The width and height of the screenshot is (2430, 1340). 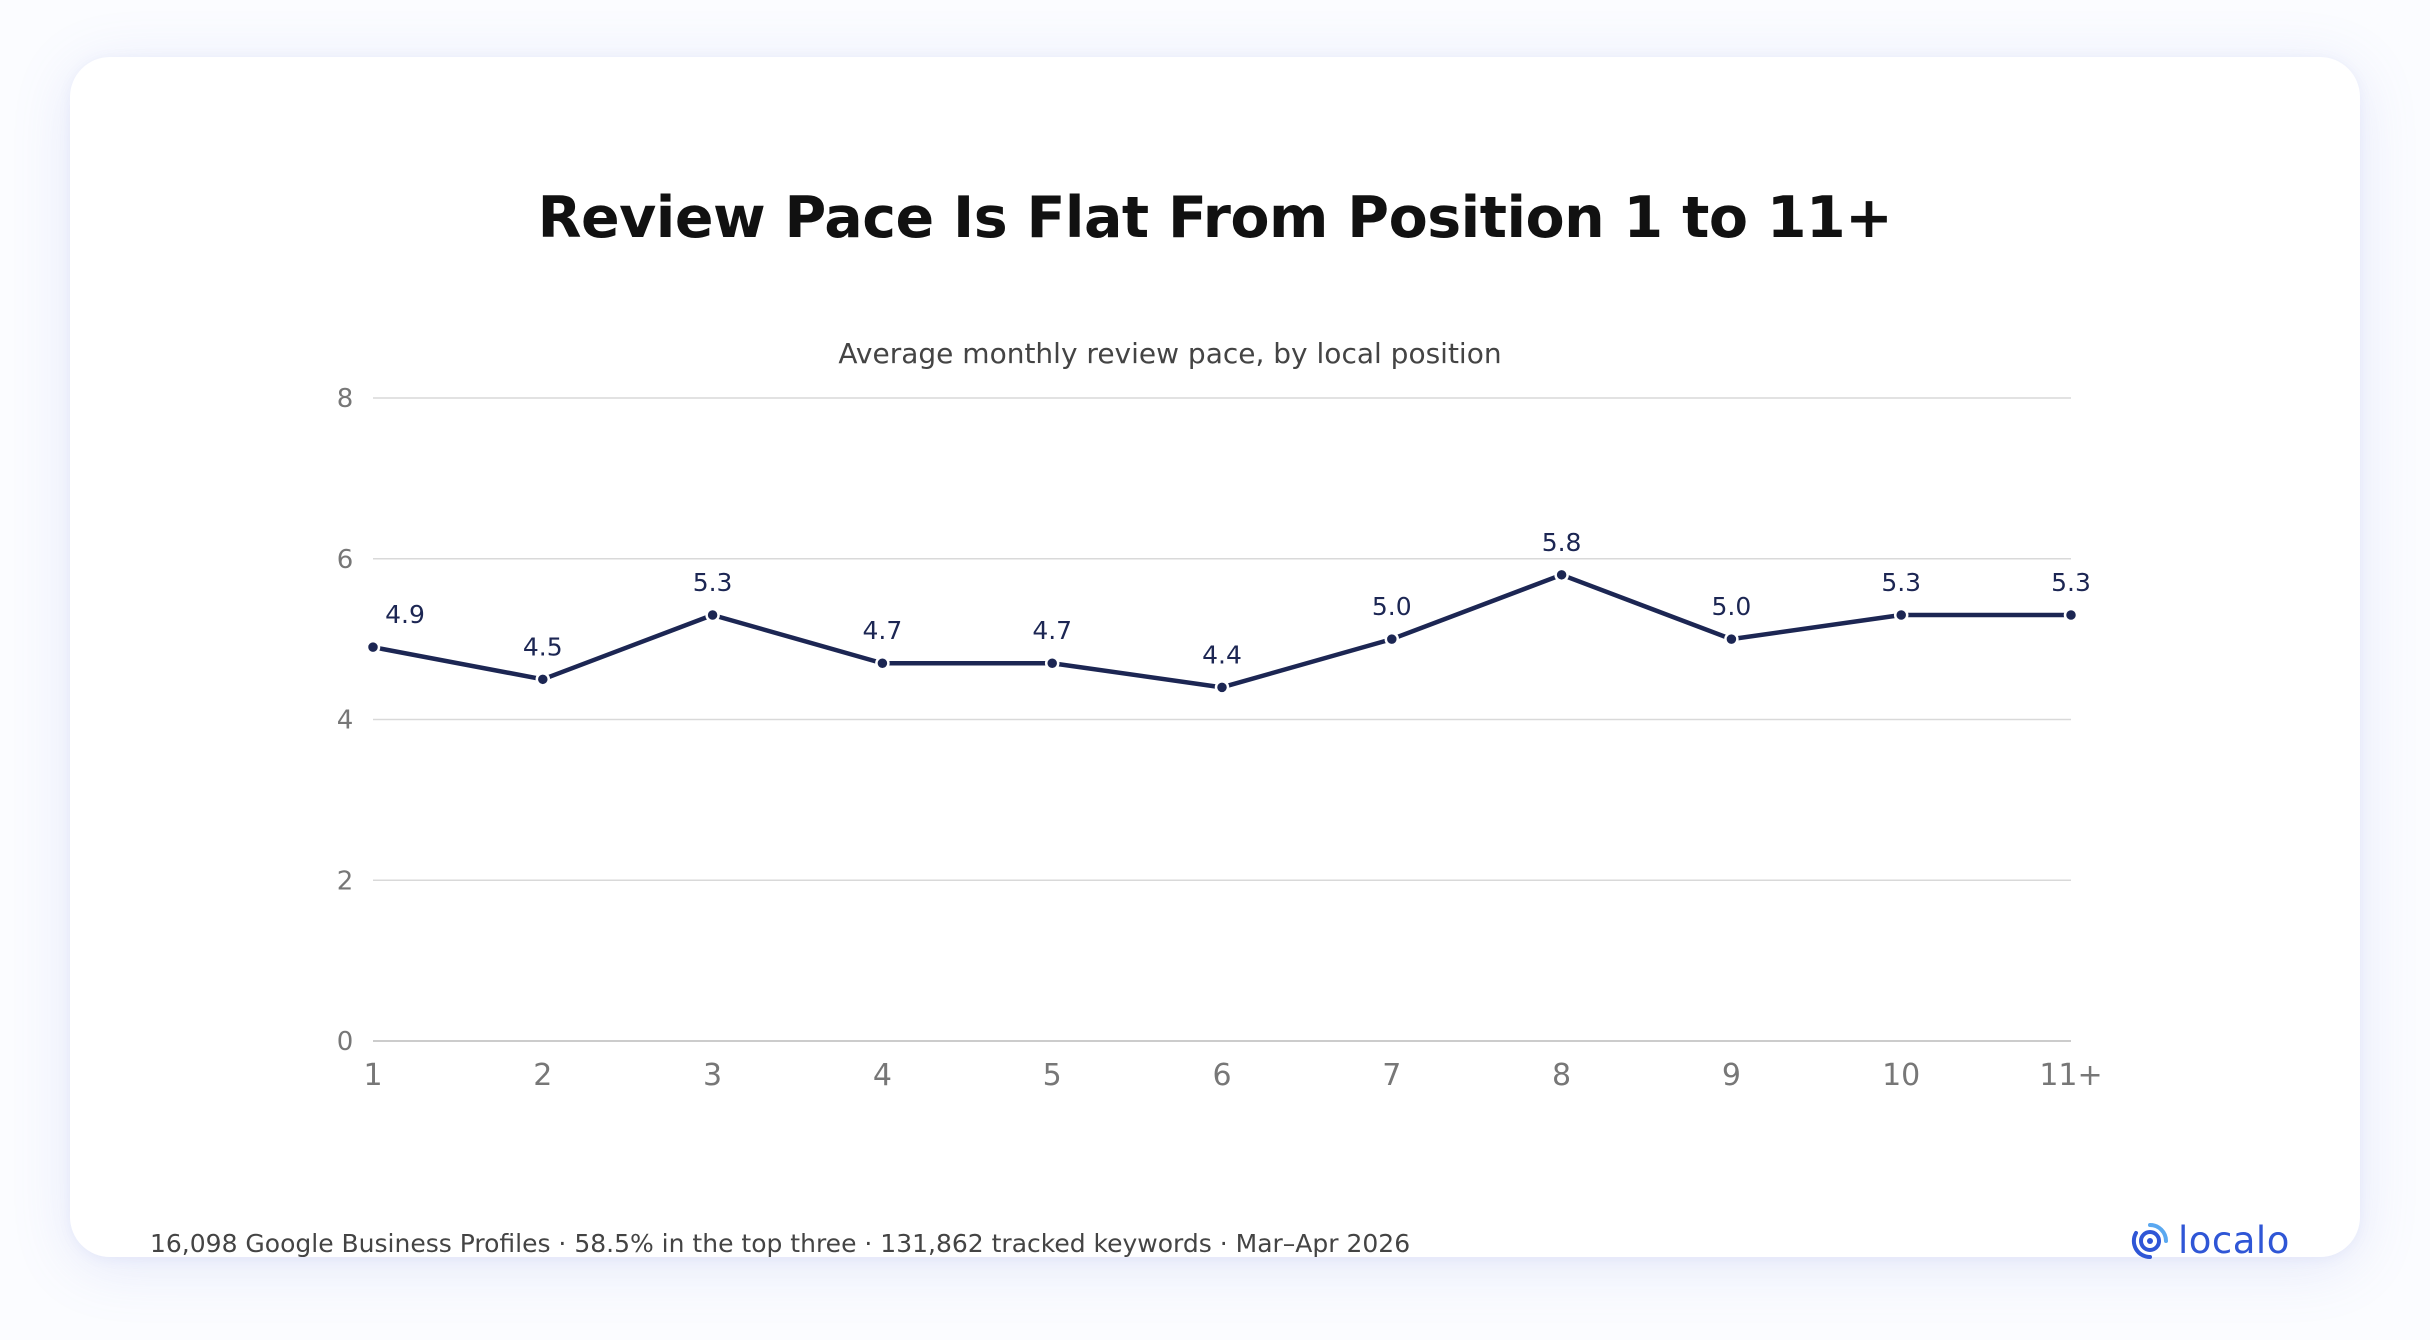 I want to click on series-line, so click(x=1222, y=631).